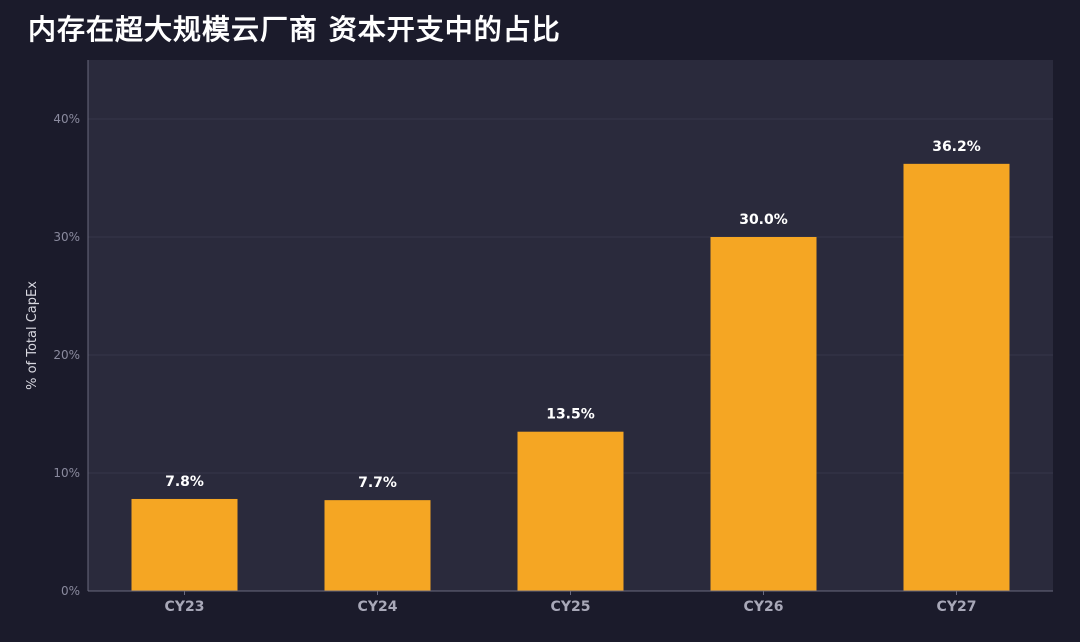 The height and width of the screenshot is (642, 1080). I want to click on x-tick-label: CY27, so click(957, 607).